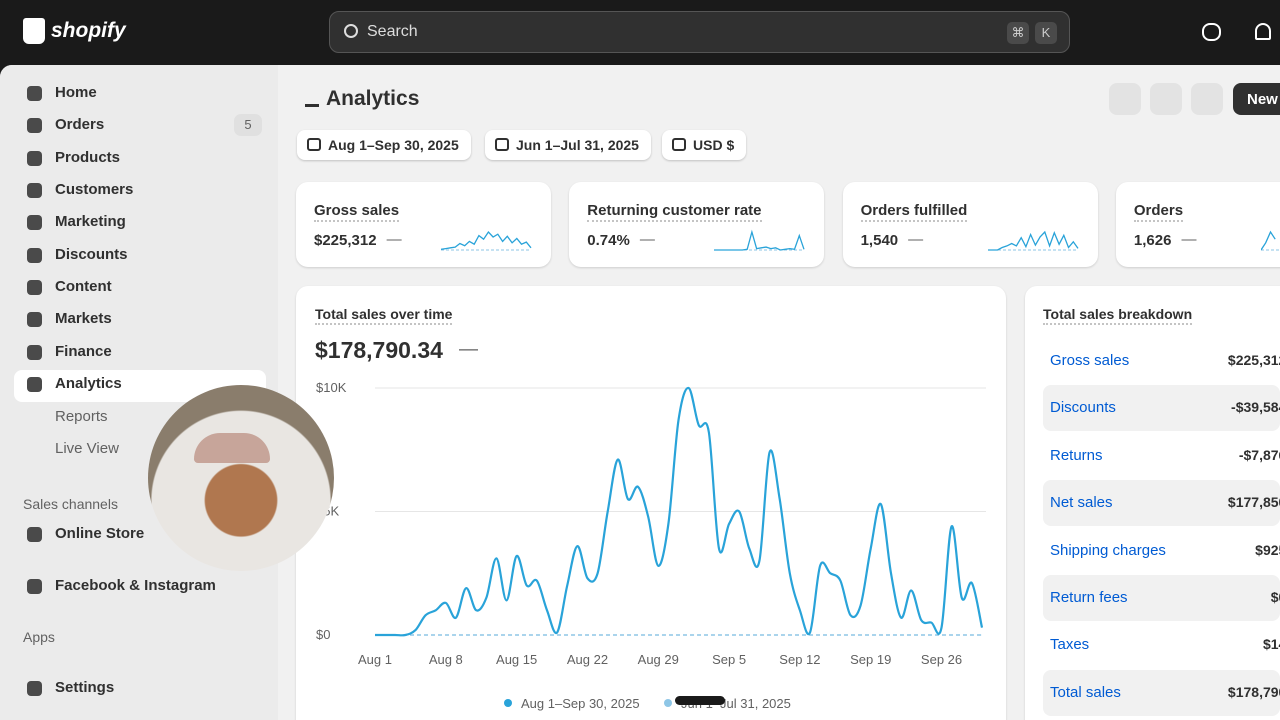 The width and height of the screenshot is (1280, 720). I want to click on x-tick-label: Aug 29, so click(658, 659).